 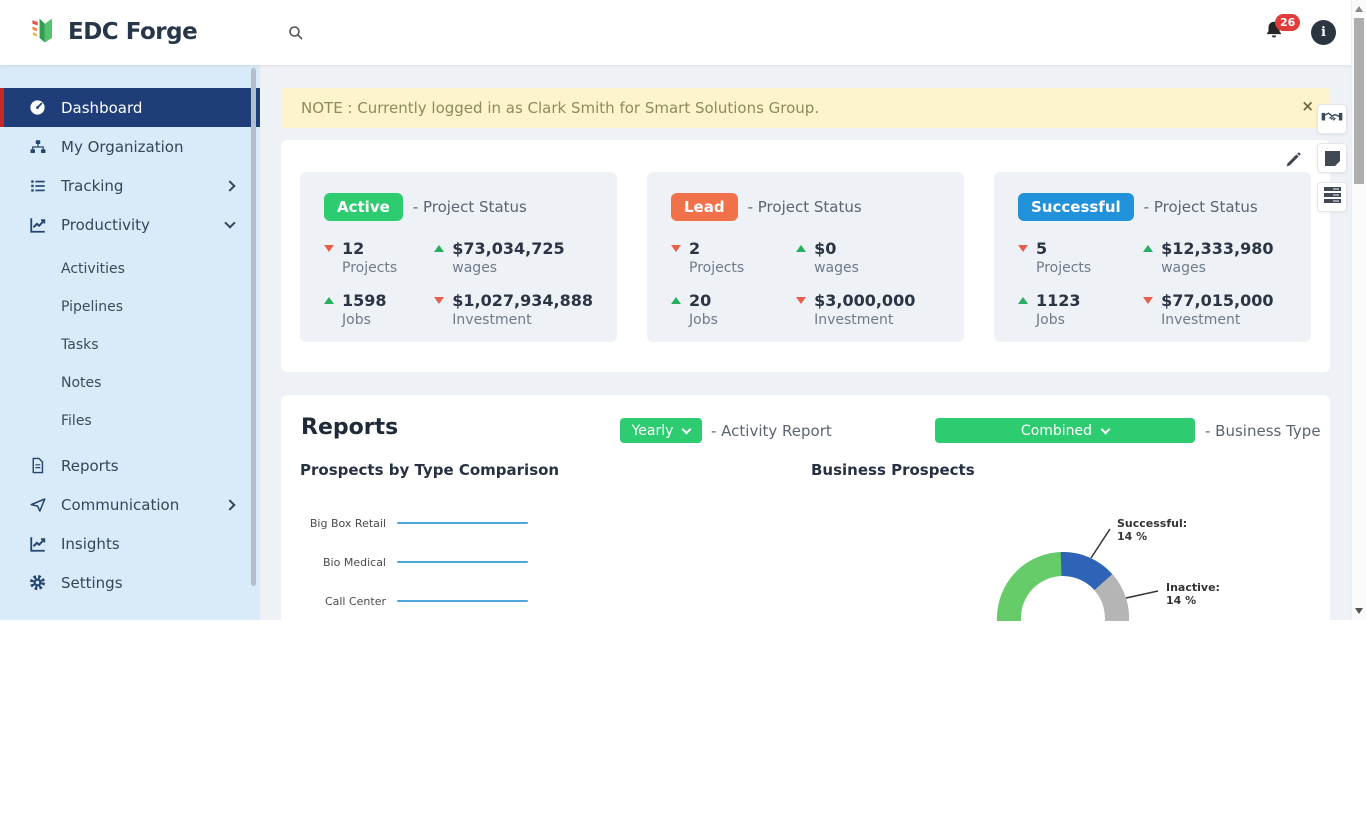 What do you see at coordinates (130, 185) in the screenshot?
I see `sidebar-item-tracking: Tracking` at bounding box center [130, 185].